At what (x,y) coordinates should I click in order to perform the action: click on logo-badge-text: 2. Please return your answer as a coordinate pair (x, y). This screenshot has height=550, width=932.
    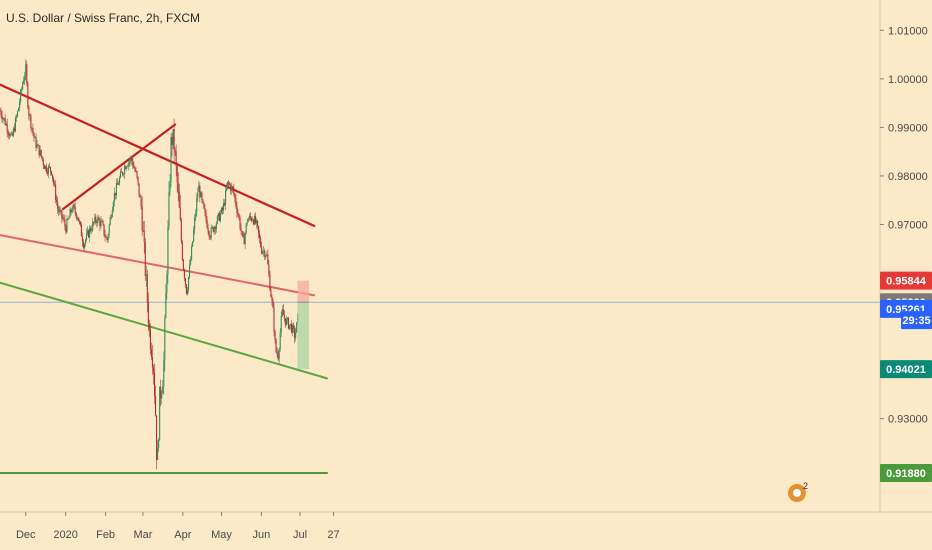
    Looking at the image, I should click on (805, 486).